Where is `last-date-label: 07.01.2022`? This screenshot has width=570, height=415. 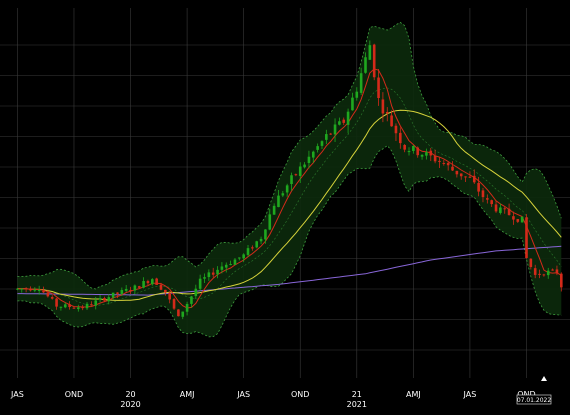 last-date-label: 07.01.2022 is located at coordinates (534, 400).